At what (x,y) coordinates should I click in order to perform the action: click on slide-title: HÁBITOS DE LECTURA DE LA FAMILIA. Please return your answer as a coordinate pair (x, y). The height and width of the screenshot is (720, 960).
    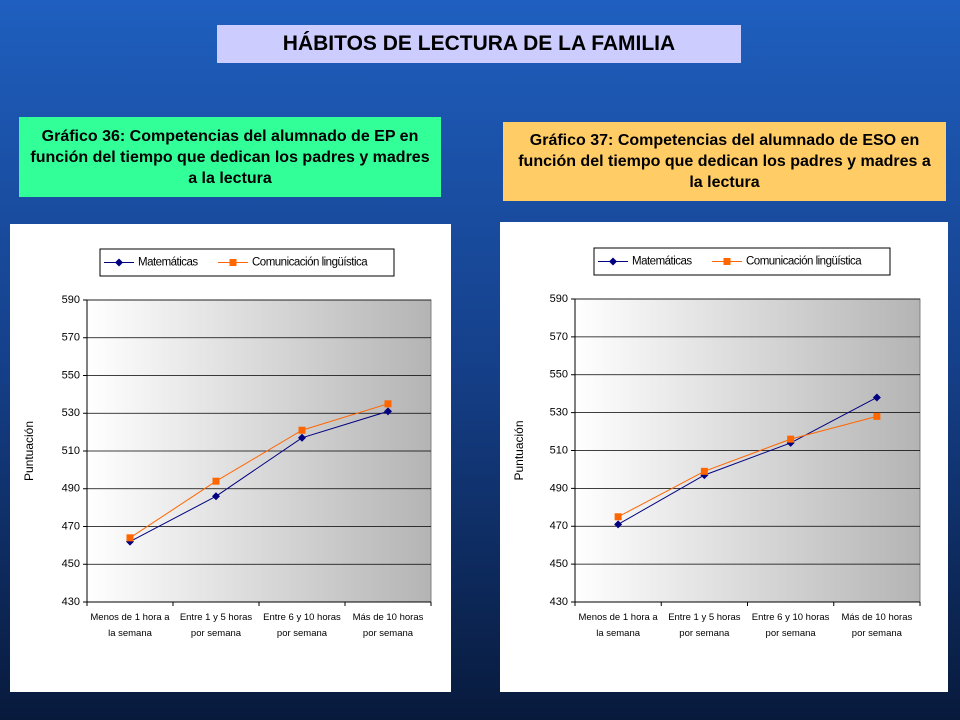
    Looking at the image, I should click on (479, 44).